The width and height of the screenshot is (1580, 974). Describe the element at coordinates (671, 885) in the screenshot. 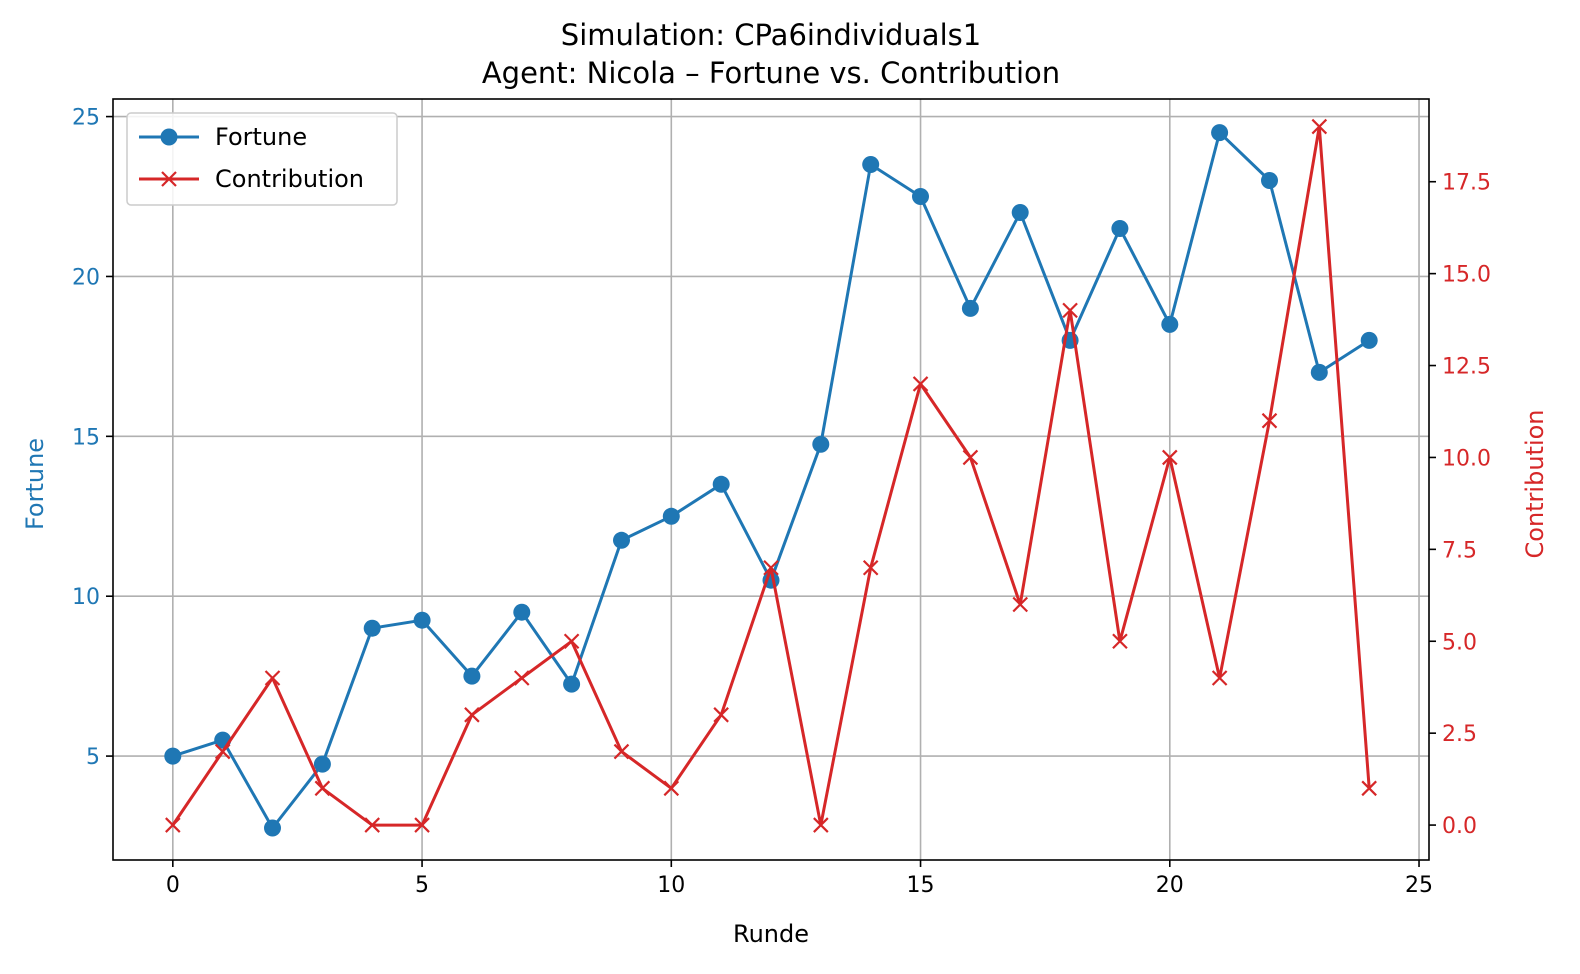

I see `x-tick-label-2: 10` at that location.